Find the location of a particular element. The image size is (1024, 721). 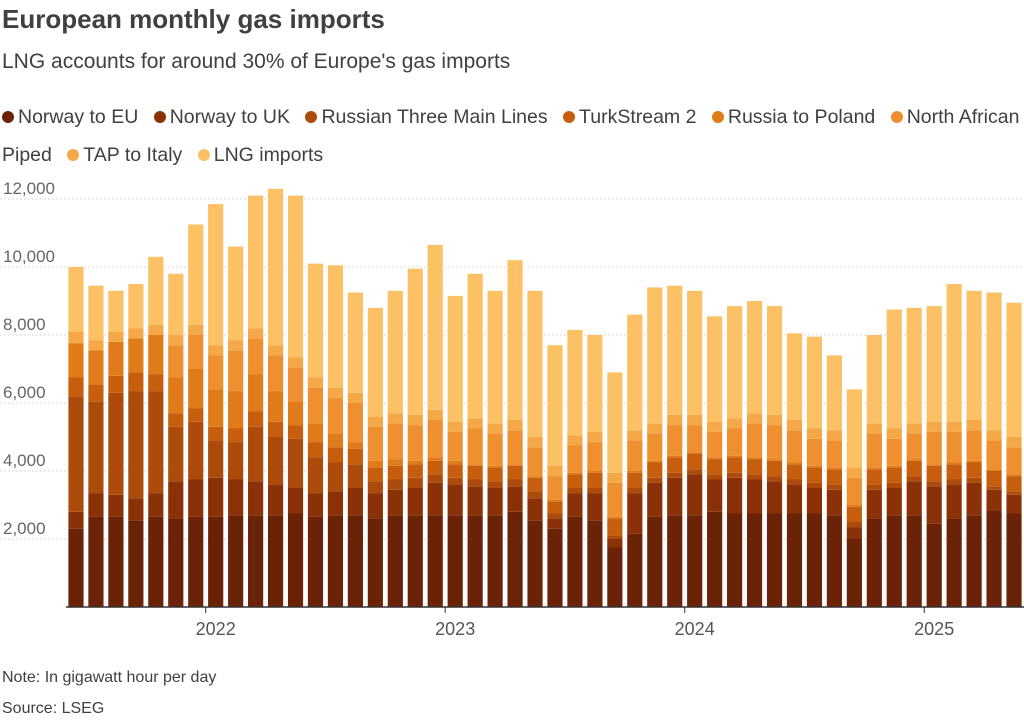

legend-item-turkstream-2: TurkStream 2 is located at coordinates (629, 117).